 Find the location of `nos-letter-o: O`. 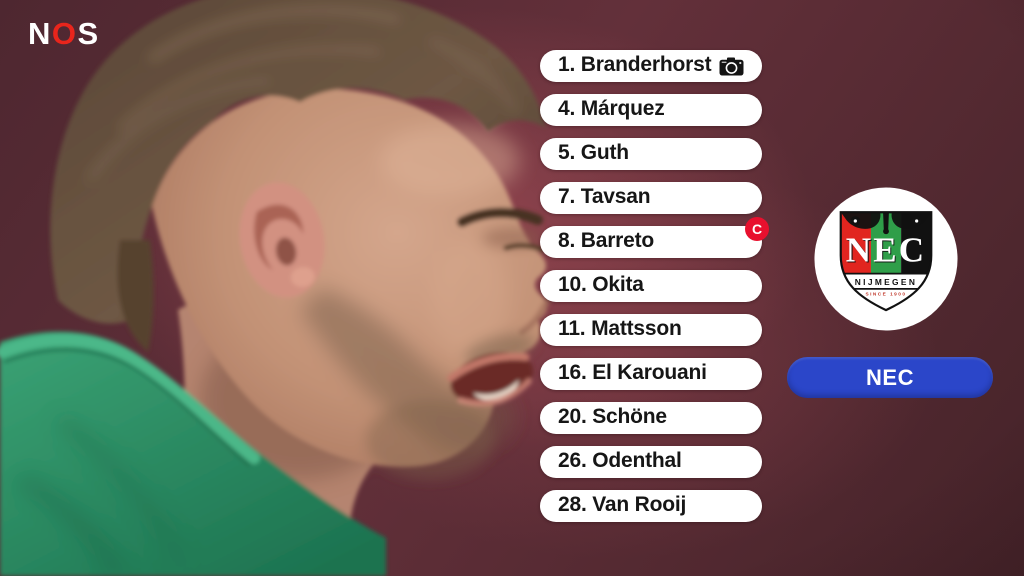

nos-letter-o: O is located at coordinates (64, 33).